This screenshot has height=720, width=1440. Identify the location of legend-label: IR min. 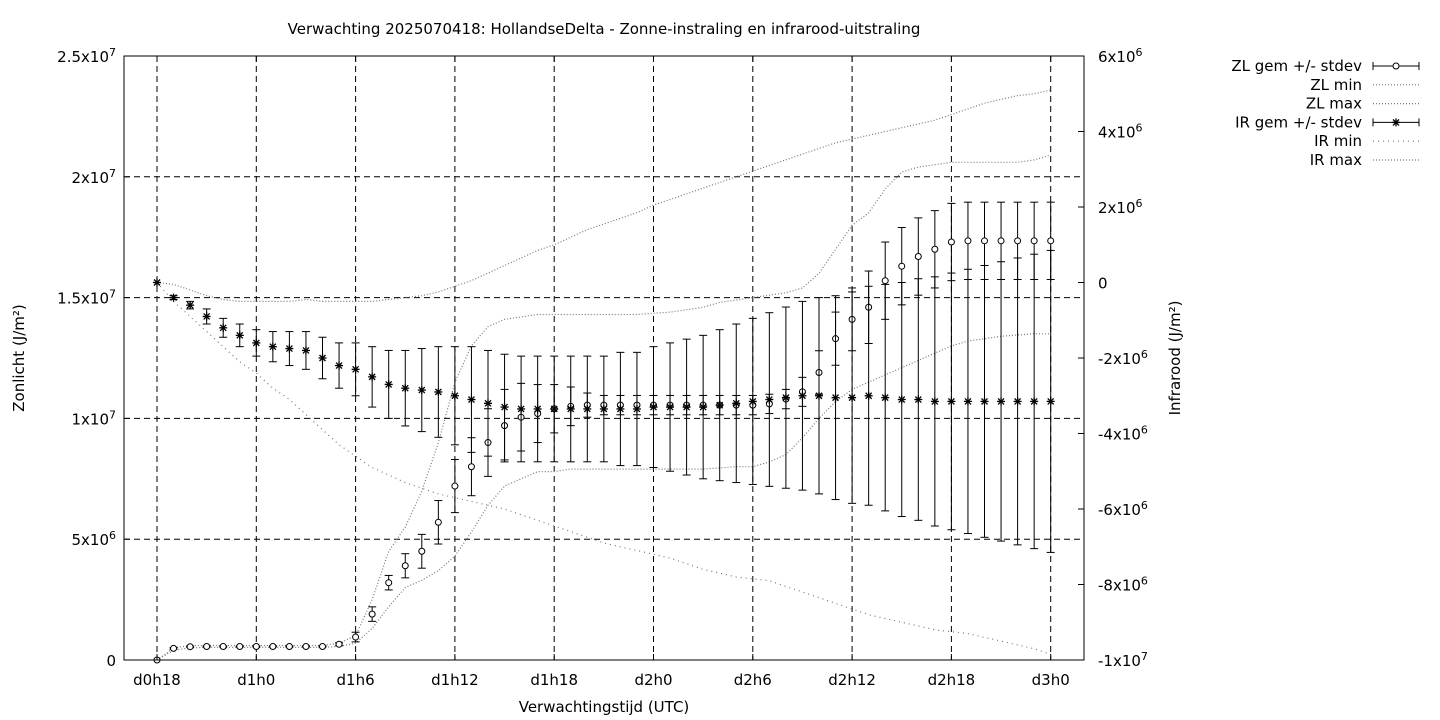
(1338, 141).